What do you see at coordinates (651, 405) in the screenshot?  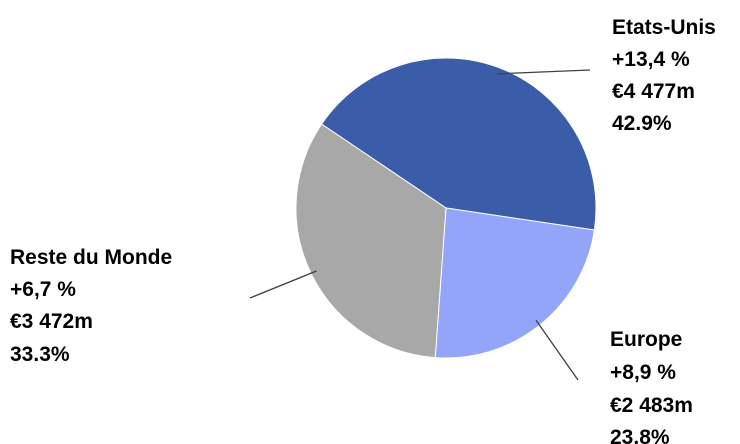 I see `label-europe-amount: €2 483m` at bounding box center [651, 405].